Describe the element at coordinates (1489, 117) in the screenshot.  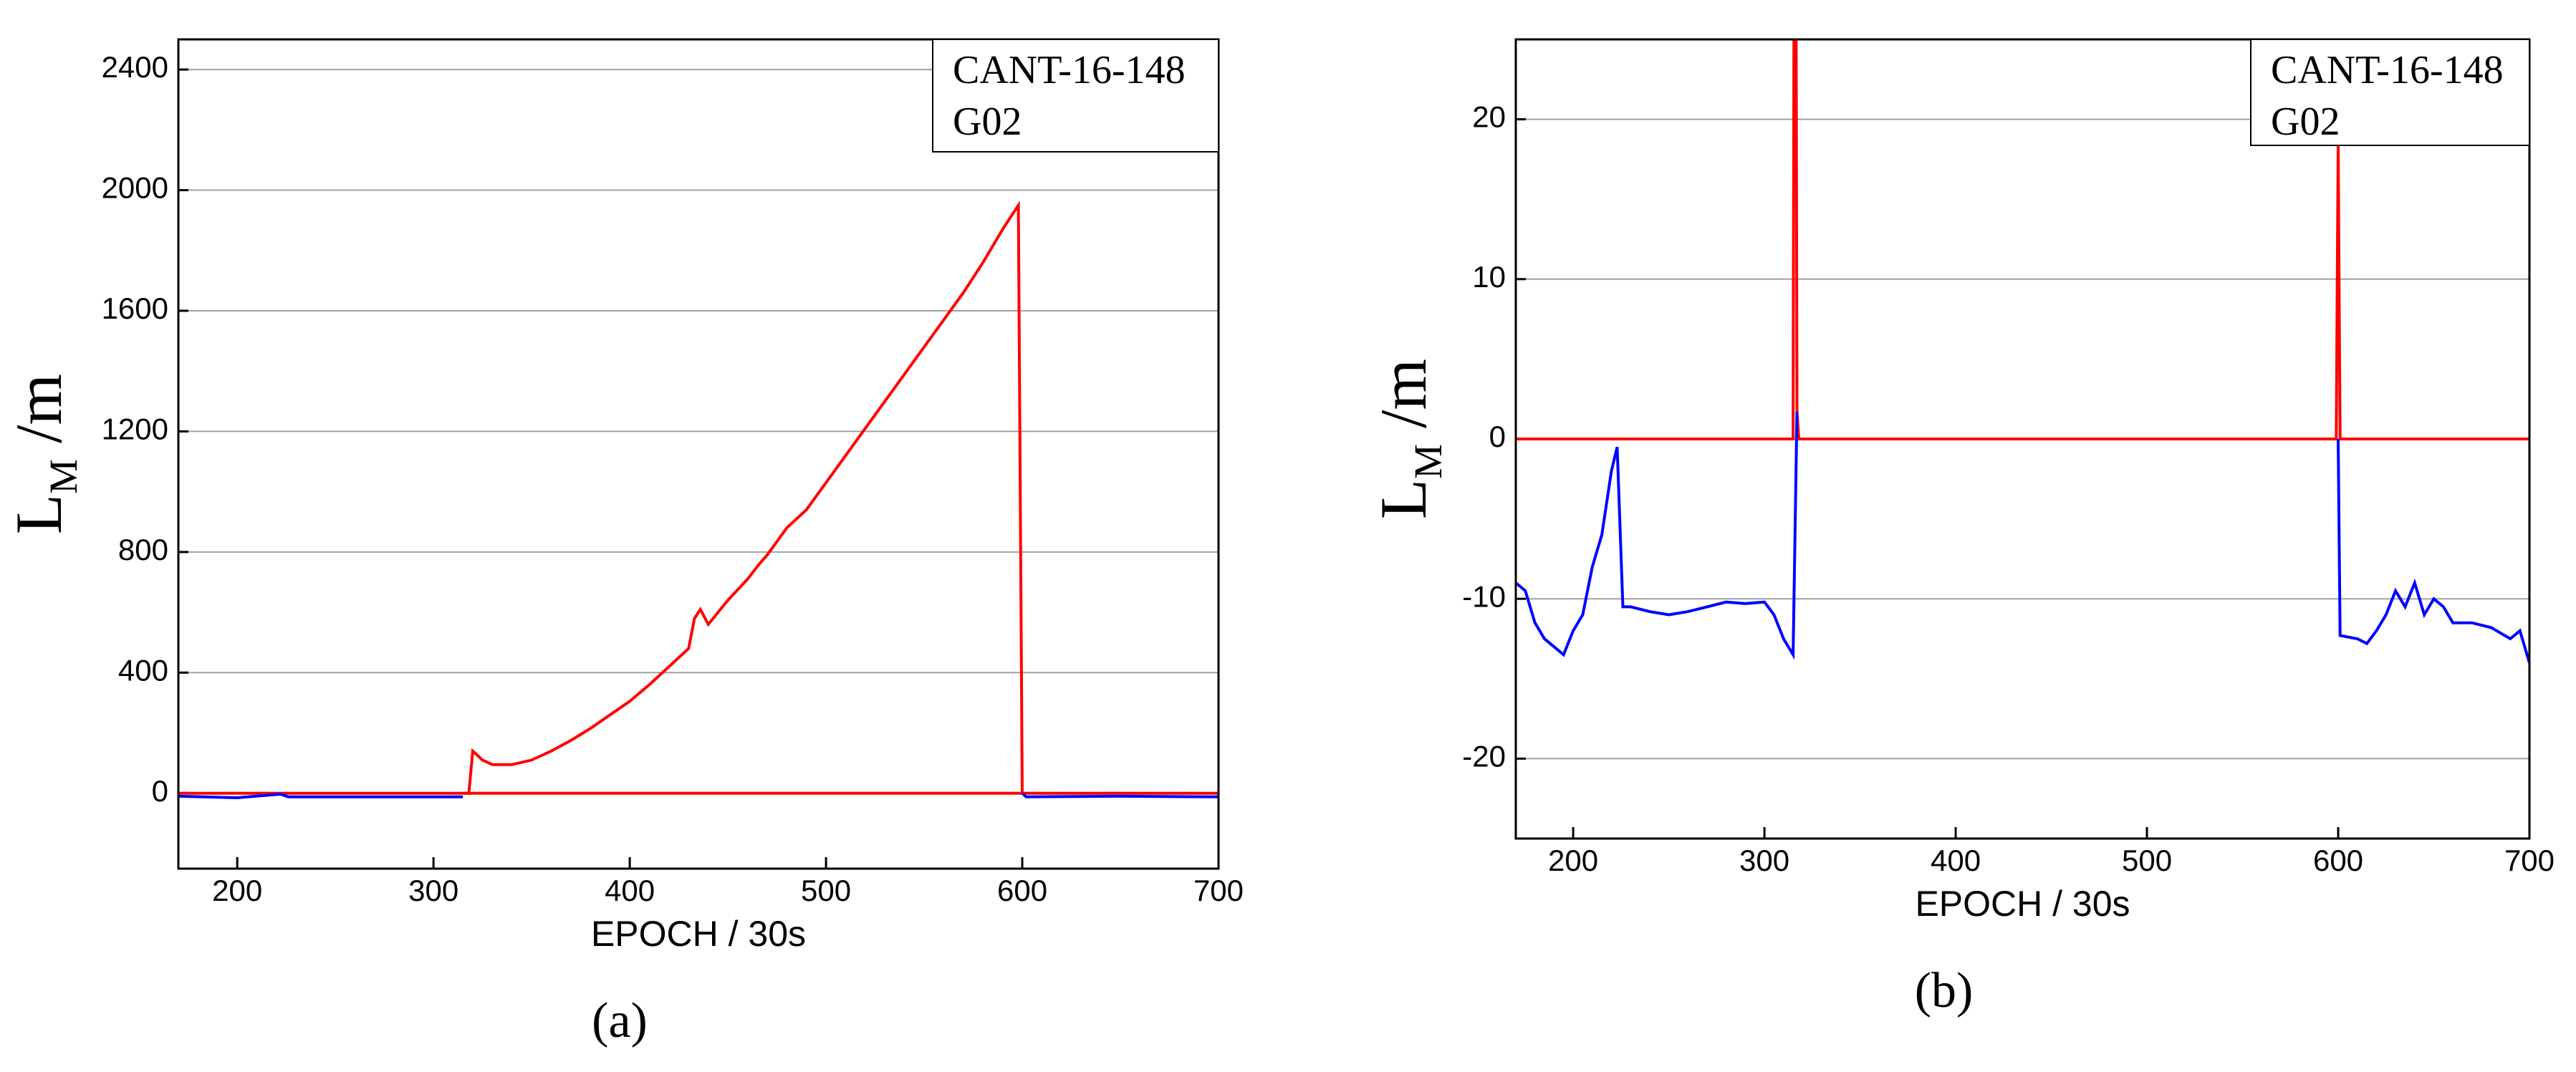
I see `y-tick-label: 20` at that location.